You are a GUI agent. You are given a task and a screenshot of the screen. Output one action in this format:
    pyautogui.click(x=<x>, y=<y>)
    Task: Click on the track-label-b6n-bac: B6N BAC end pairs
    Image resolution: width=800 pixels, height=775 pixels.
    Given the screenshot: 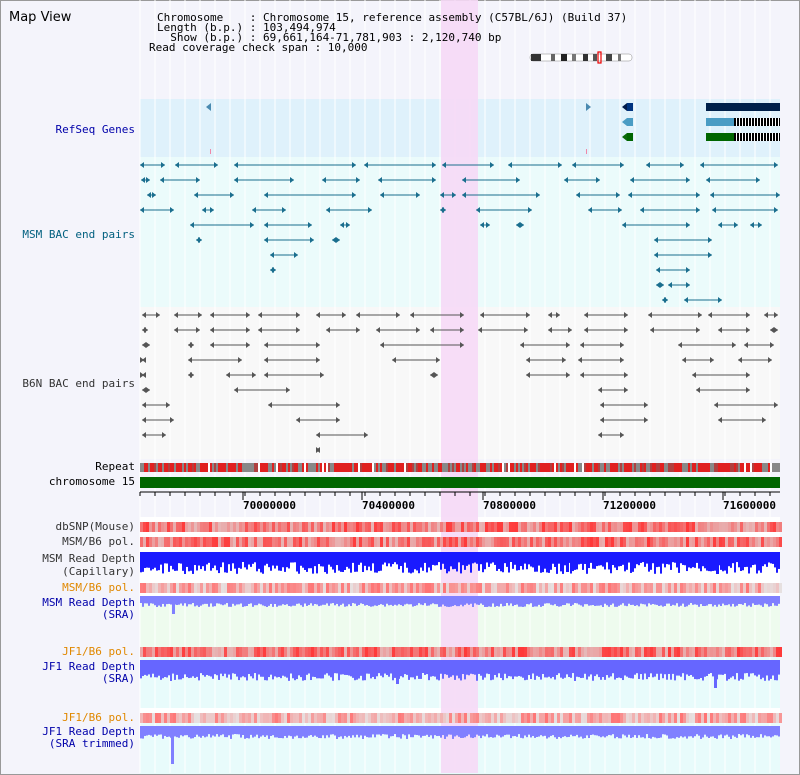 What is the action you would take?
    pyautogui.click(x=78, y=383)
    